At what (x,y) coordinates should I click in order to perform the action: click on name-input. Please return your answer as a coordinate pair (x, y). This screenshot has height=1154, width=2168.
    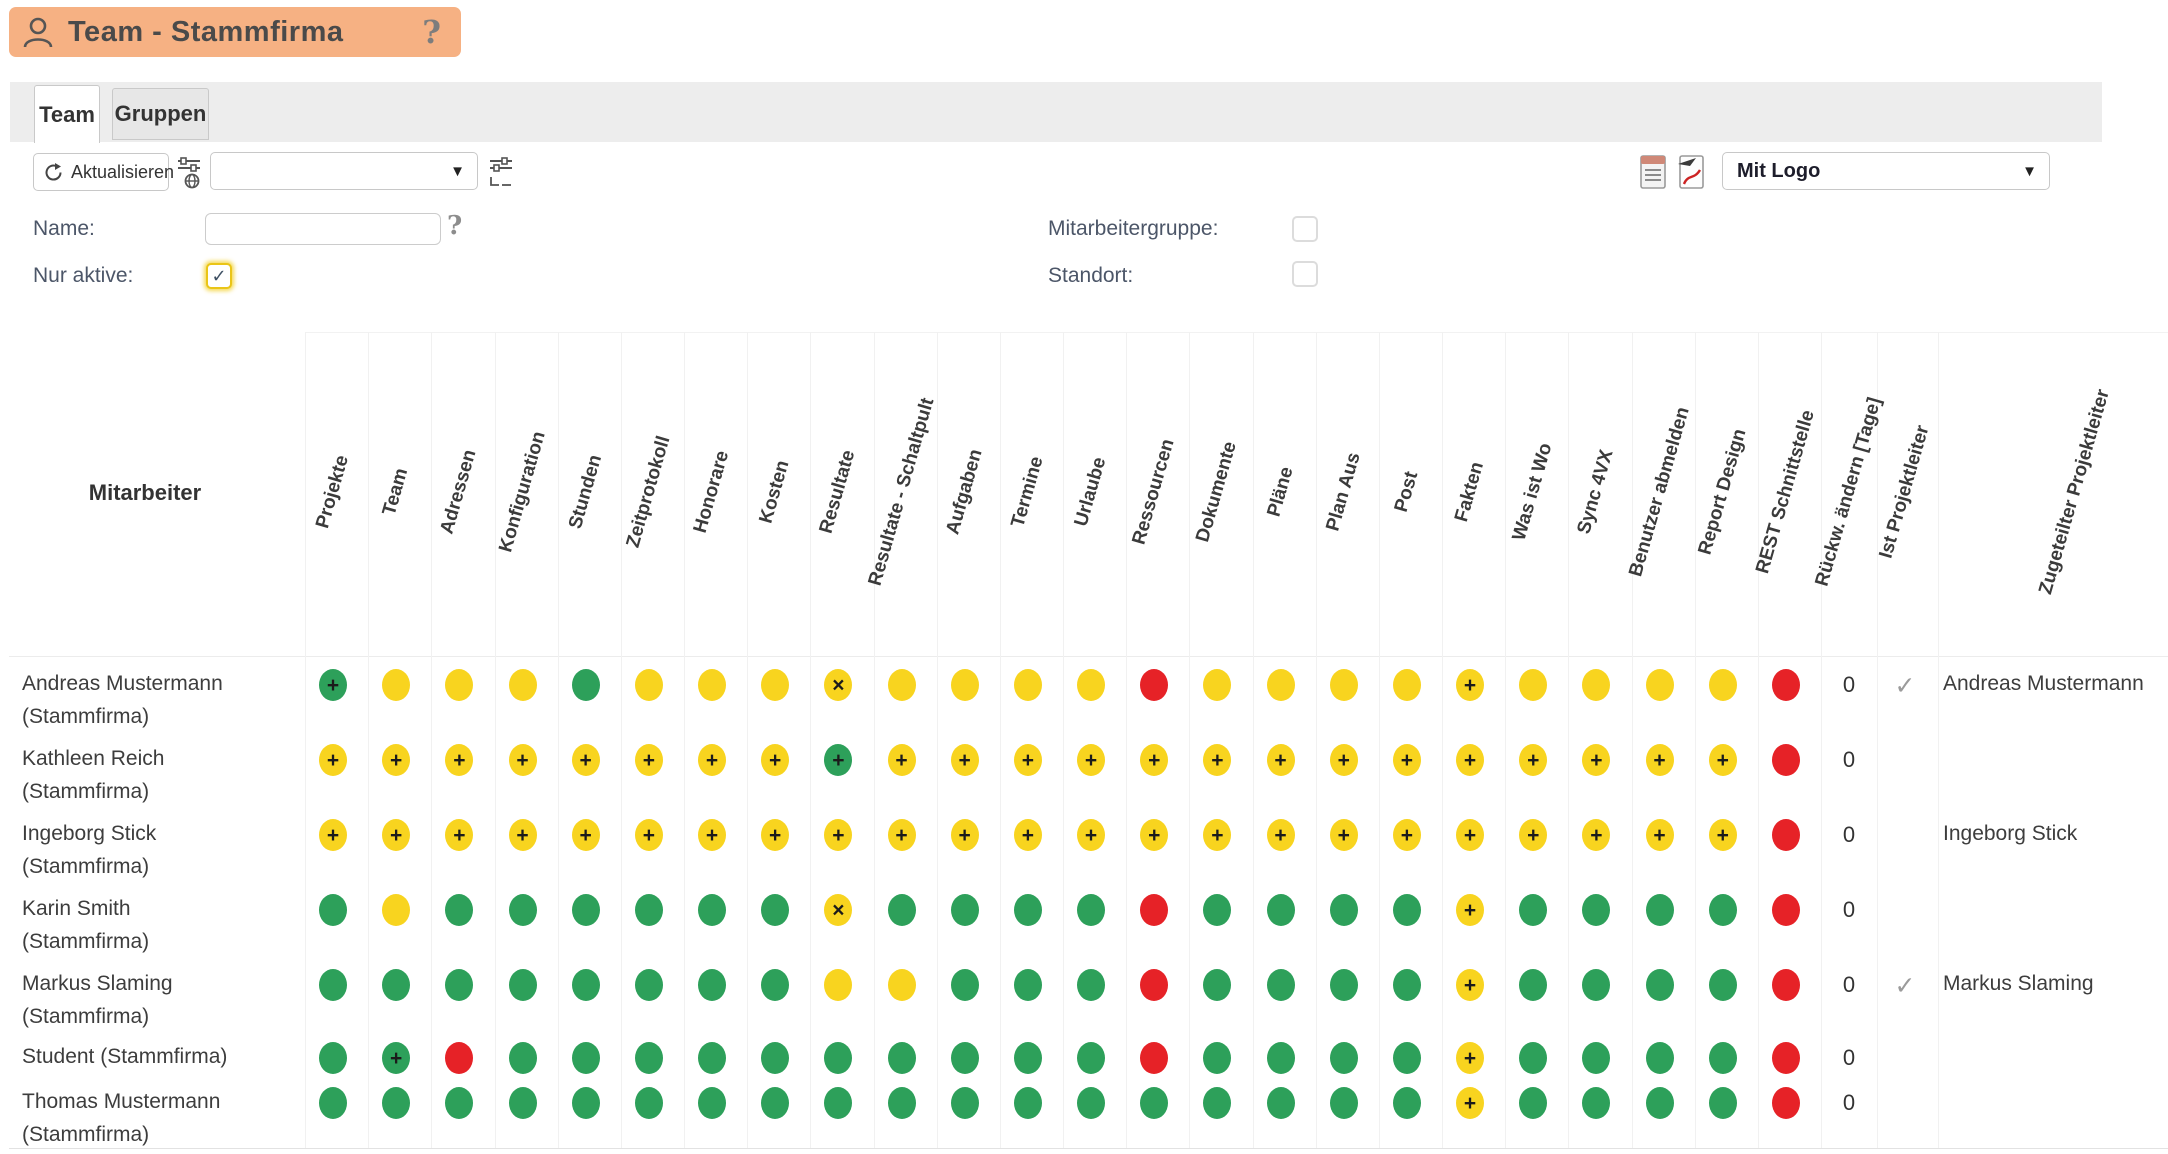
    Looking at the image, I should click on (323, 229).